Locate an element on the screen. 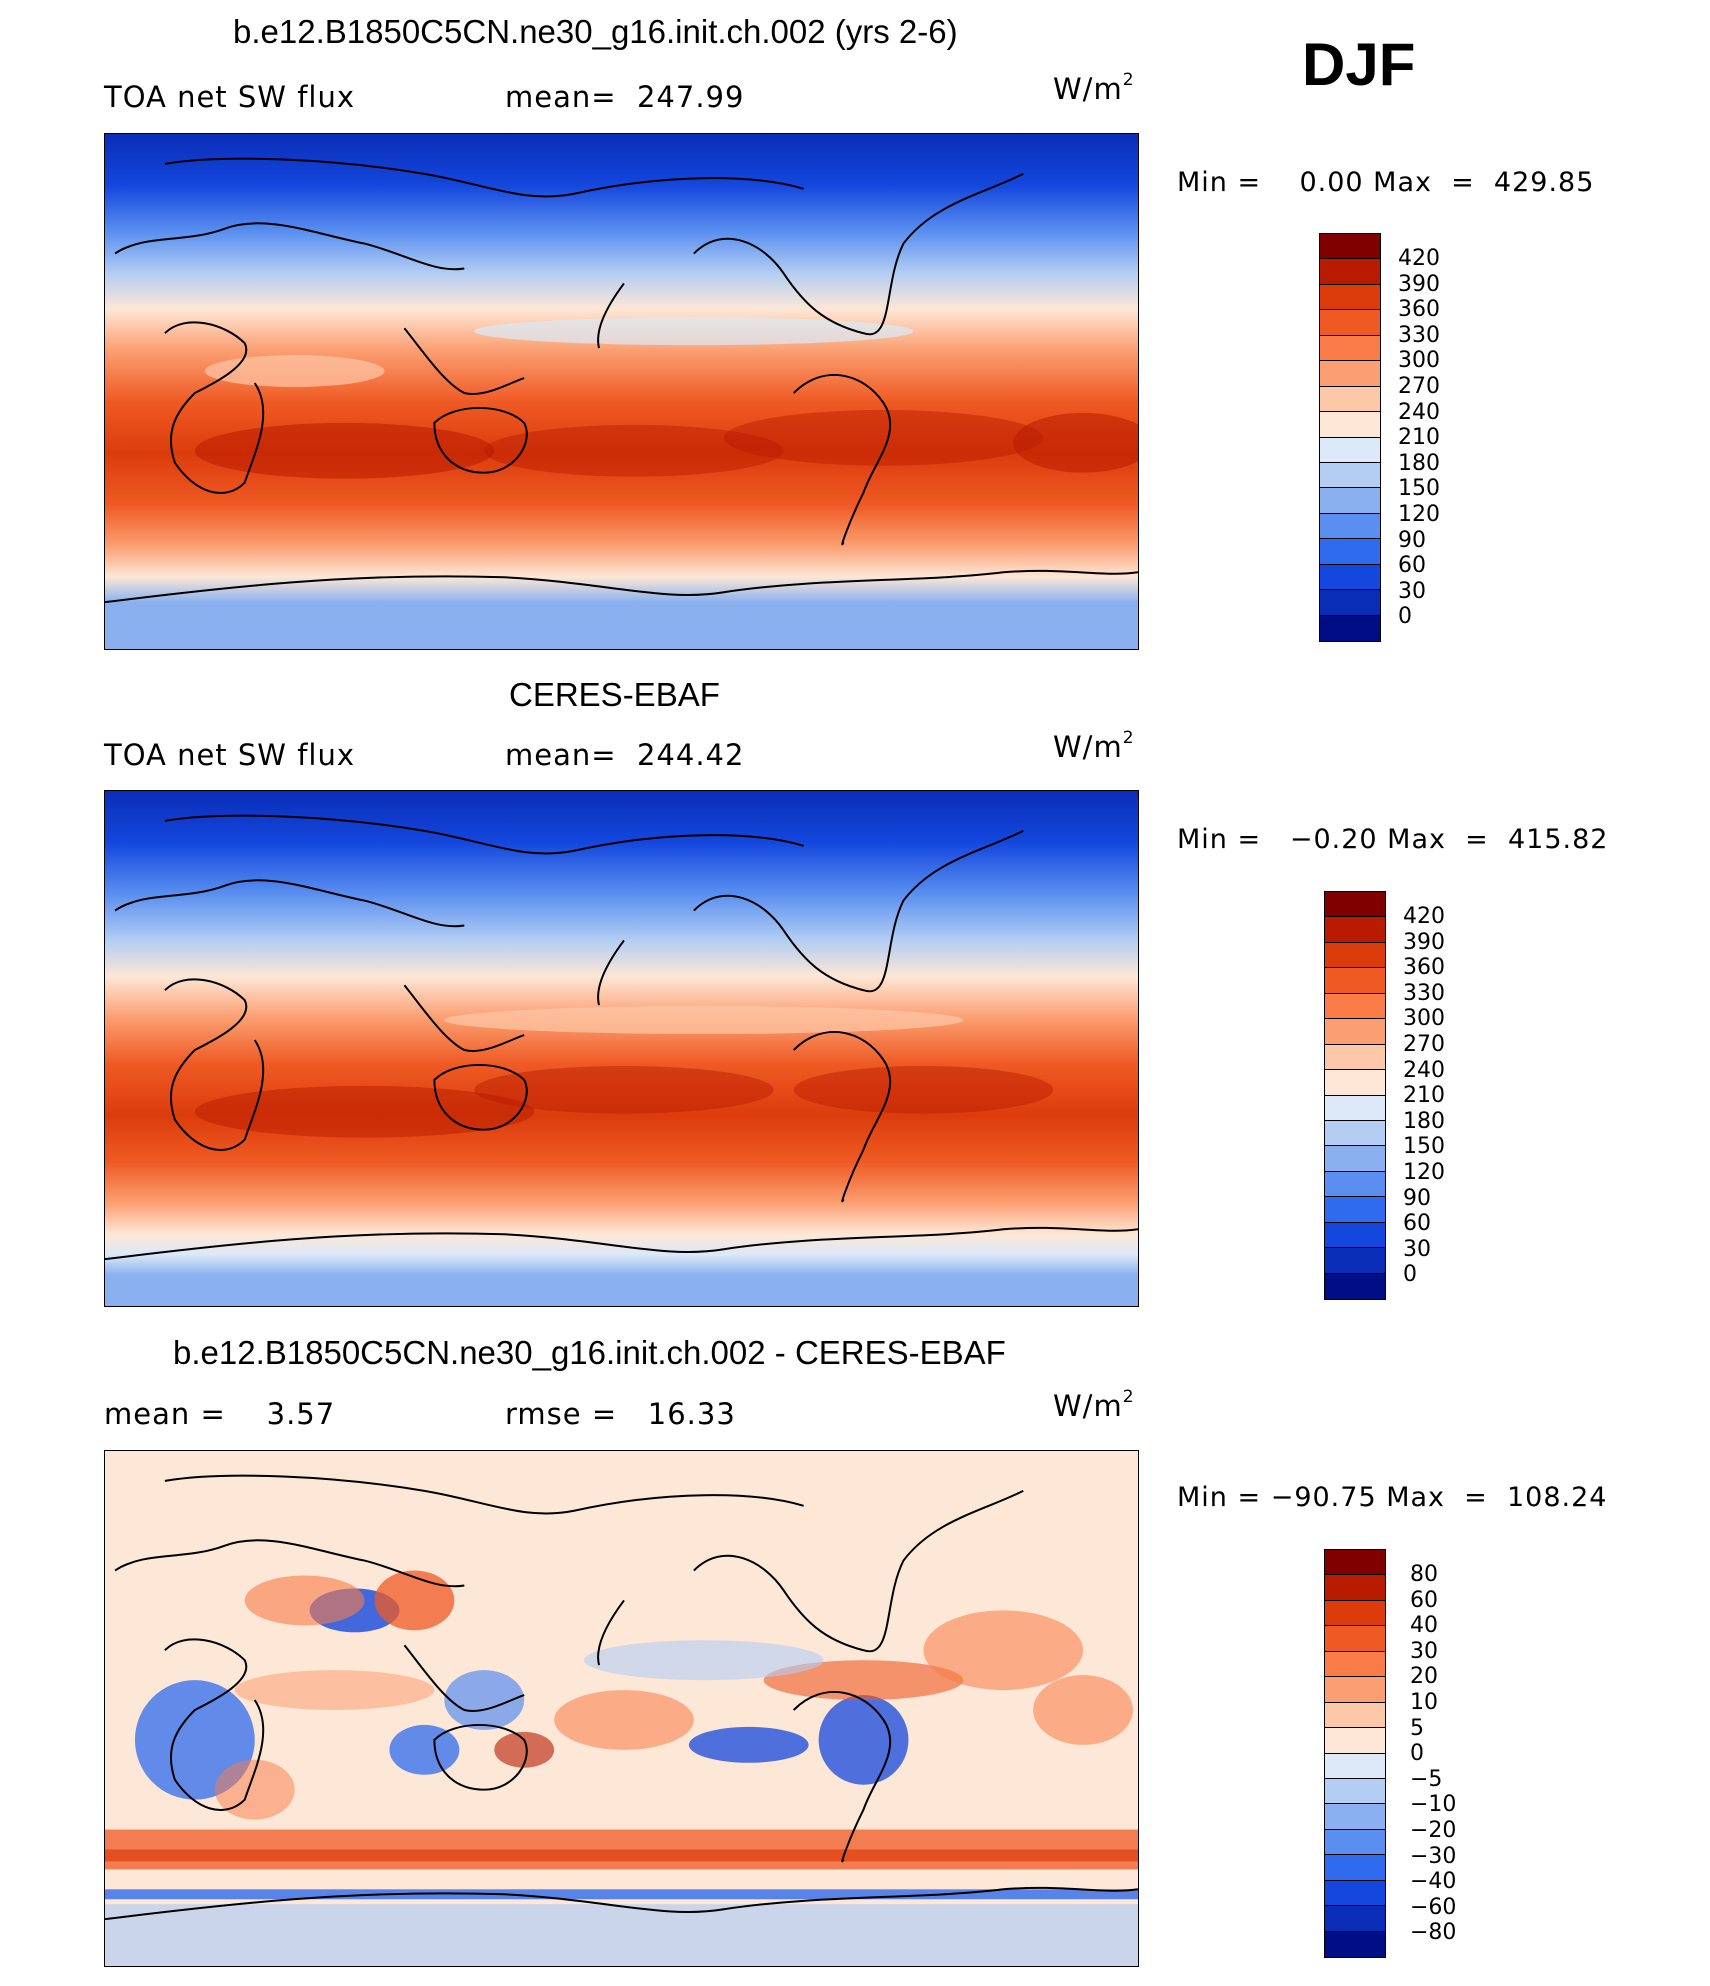  panel-1-minmax: Min = 0.00 Max = 429.85 is located at coordinates (1386, 182).